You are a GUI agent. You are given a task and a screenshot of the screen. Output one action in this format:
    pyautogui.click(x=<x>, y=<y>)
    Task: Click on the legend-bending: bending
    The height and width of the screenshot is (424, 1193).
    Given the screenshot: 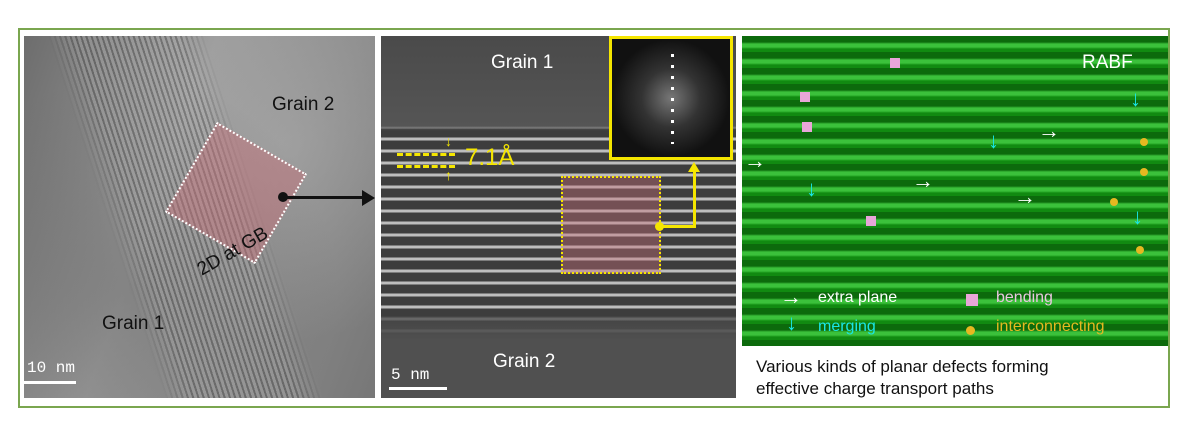 What is the action you would take?
    pyautogui.click(x=1024, y=297)
    